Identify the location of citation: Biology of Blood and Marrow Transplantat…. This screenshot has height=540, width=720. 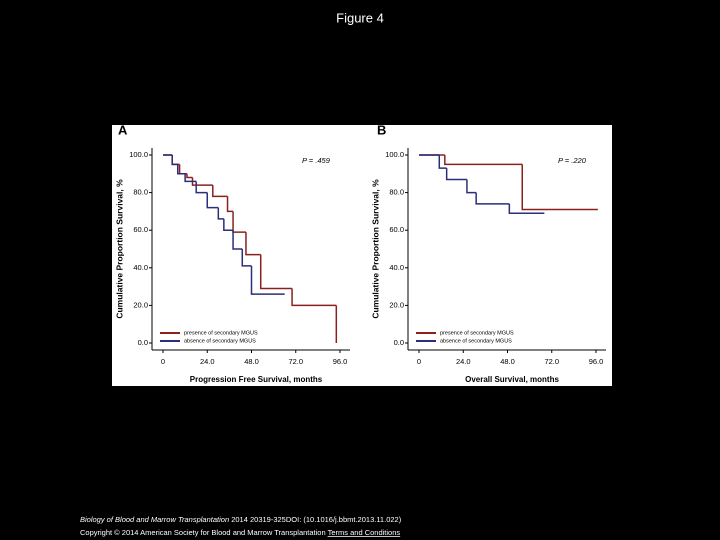
(241, 519).